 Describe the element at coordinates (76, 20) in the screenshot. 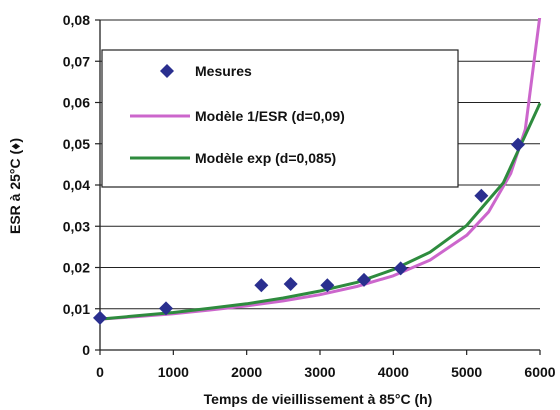

I see `y-tick-label: 0,08` at that location.